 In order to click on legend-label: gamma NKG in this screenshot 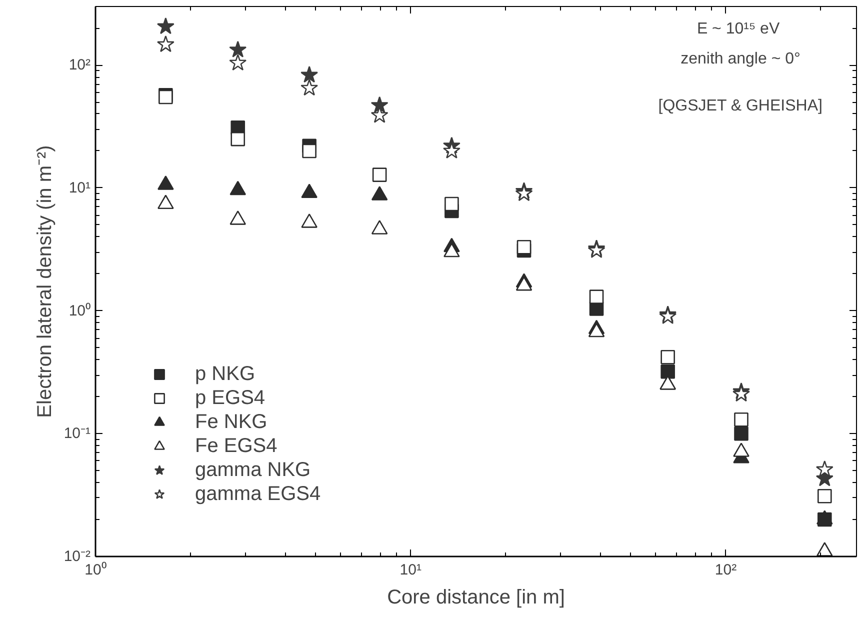, I will do `click(253, 470)`.